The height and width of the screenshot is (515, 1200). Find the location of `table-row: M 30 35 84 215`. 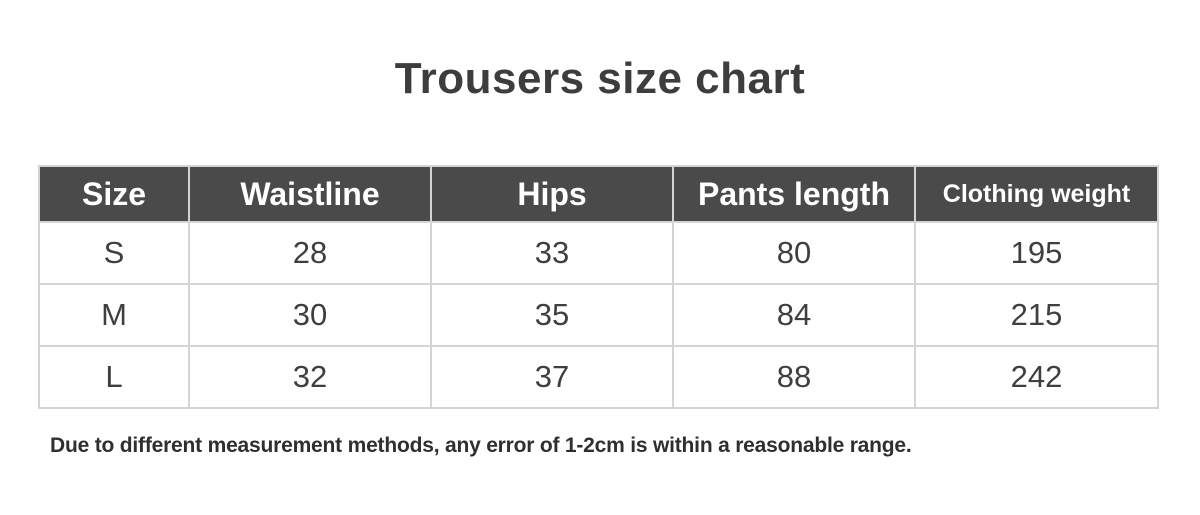

table-row: M 30 35 84 215 is located at coordinates (598, 315).